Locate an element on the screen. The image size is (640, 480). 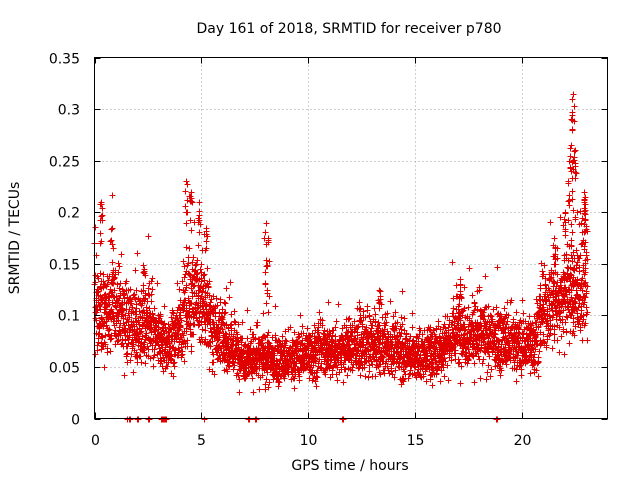
x-tick-label: 20 is located at coordinates (523, 441).